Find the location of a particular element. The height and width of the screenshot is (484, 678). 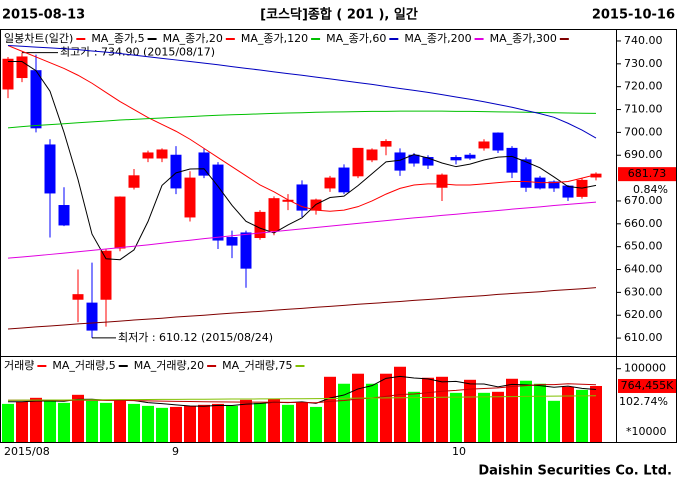

annotation: 최고가 : 734.90 (2015/08/17) is located at coordinates (137, 52).